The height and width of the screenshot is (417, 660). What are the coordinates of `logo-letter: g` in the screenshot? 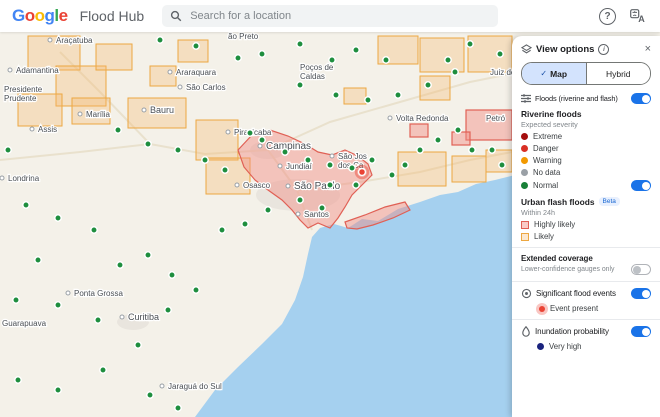 It's located at (49, 15).